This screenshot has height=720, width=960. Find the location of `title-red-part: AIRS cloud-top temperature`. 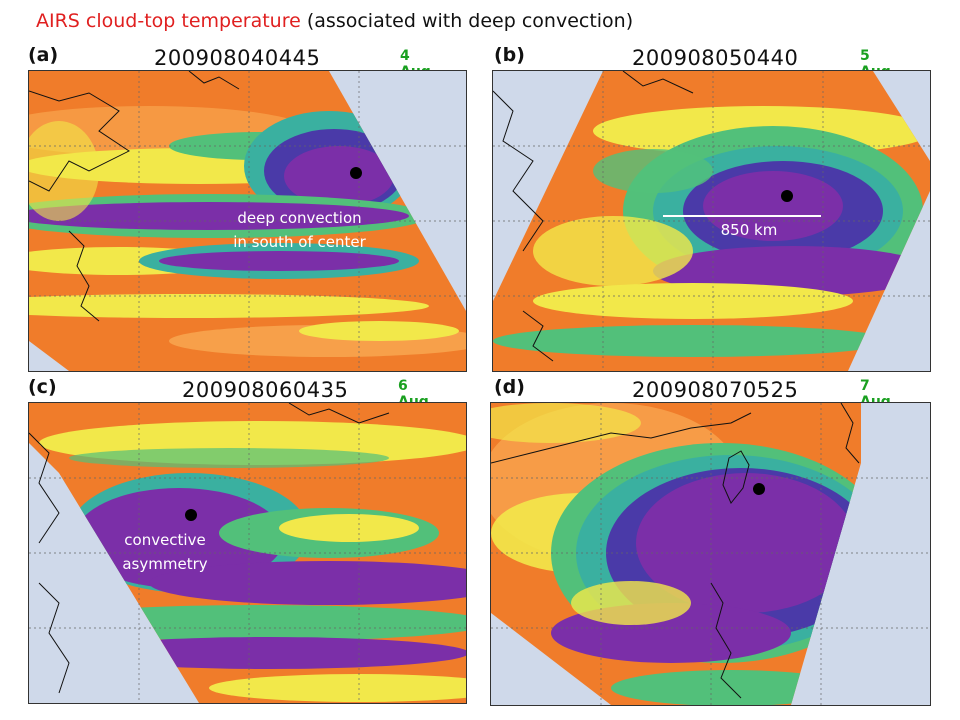

title-red-part: AIRS cloud-top temperature is located at coordinates (168, 21).